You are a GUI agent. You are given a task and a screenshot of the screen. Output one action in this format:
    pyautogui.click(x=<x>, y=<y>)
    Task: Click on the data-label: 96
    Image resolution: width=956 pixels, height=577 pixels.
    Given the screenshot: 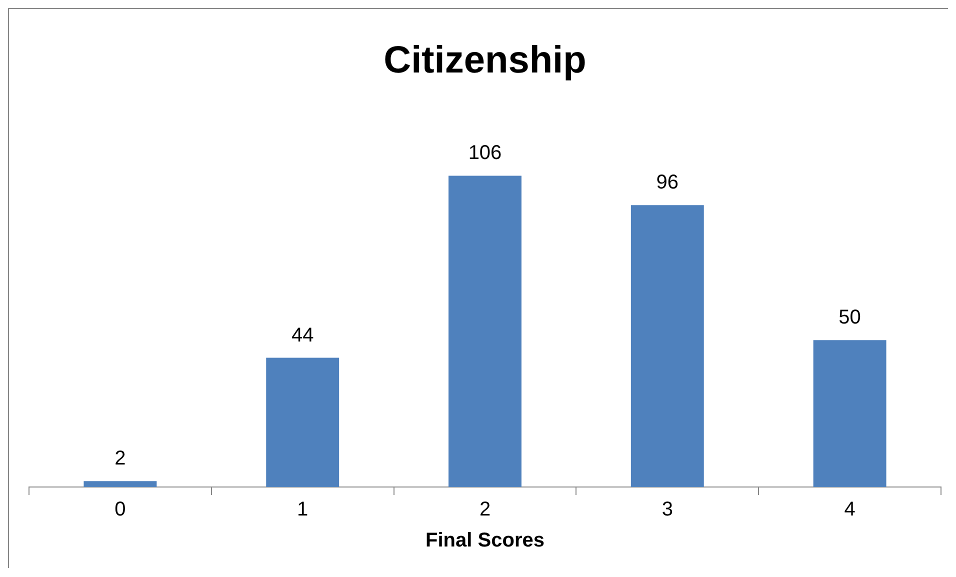 What is the action you would take?
    pyautogui.click(x=667, y=183)
    